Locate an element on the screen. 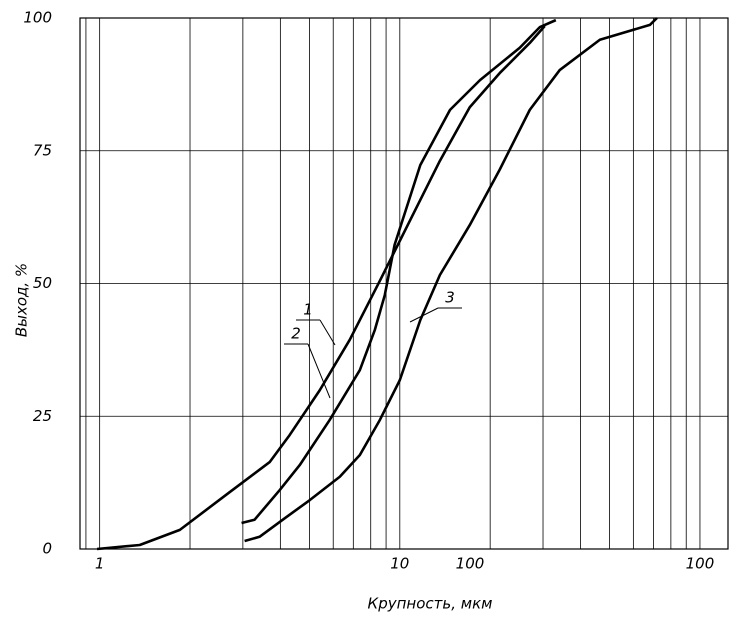  y-axis-label: Выход, % is located at coordinates (22, 300).